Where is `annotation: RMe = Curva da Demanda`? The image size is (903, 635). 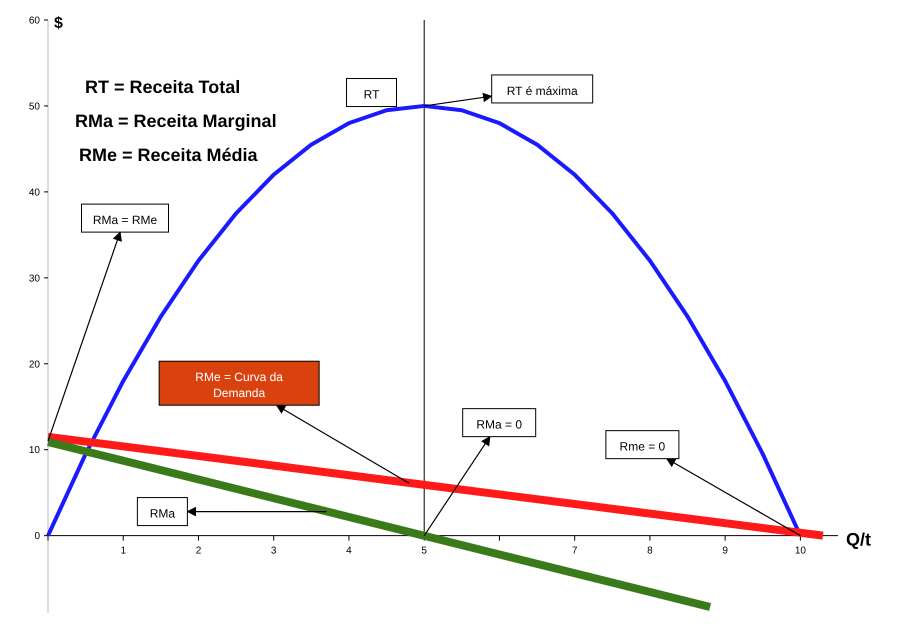 annotation: RMe = Curva da Demanda is located at coordinates (239, 385).